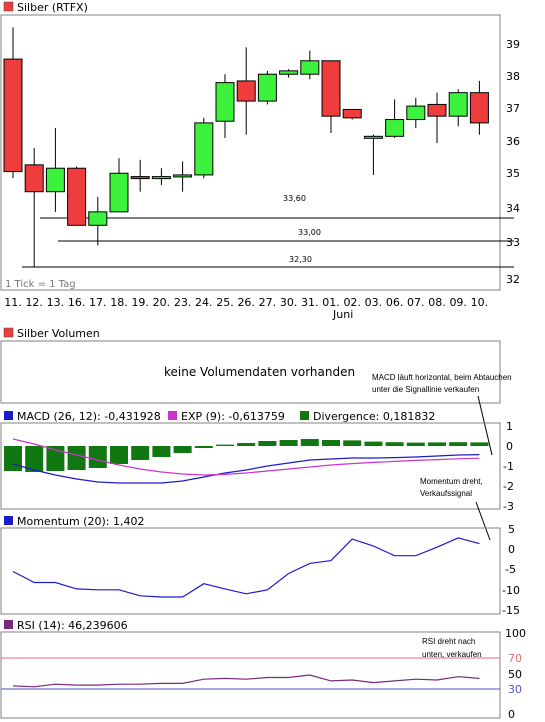 The width and height of the screenshot is (545, 722). Describe the element at coordinates (259, 372) in the screenshot. I see `no-volume-message: keine Volumendaten vorhanden` at that location.